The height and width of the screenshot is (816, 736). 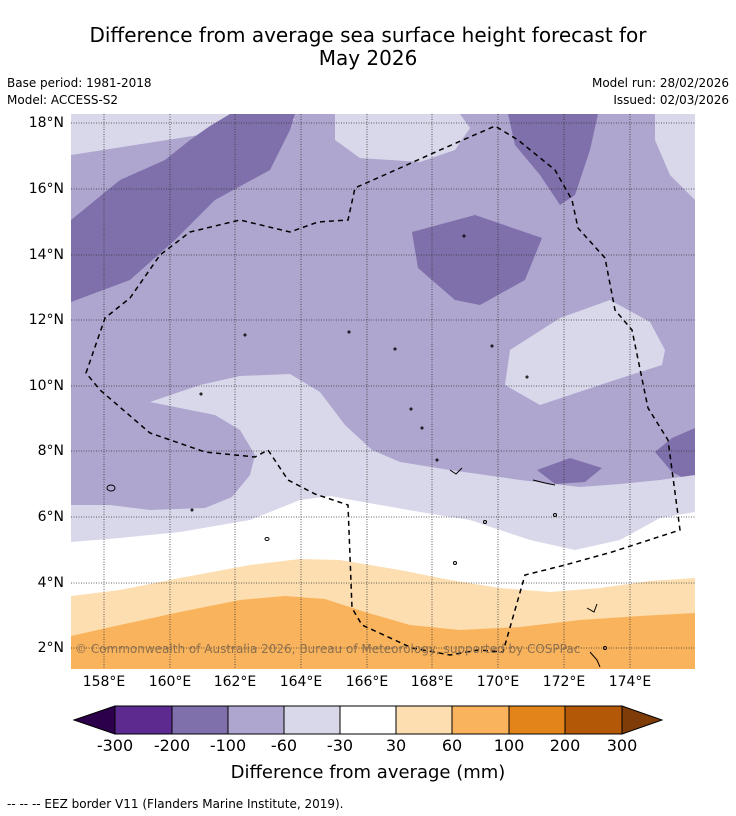 What do you see at coordinates (46, 320) in the screenshot?
I see `lat-label: 12°N` at bounding box center [46, 320].